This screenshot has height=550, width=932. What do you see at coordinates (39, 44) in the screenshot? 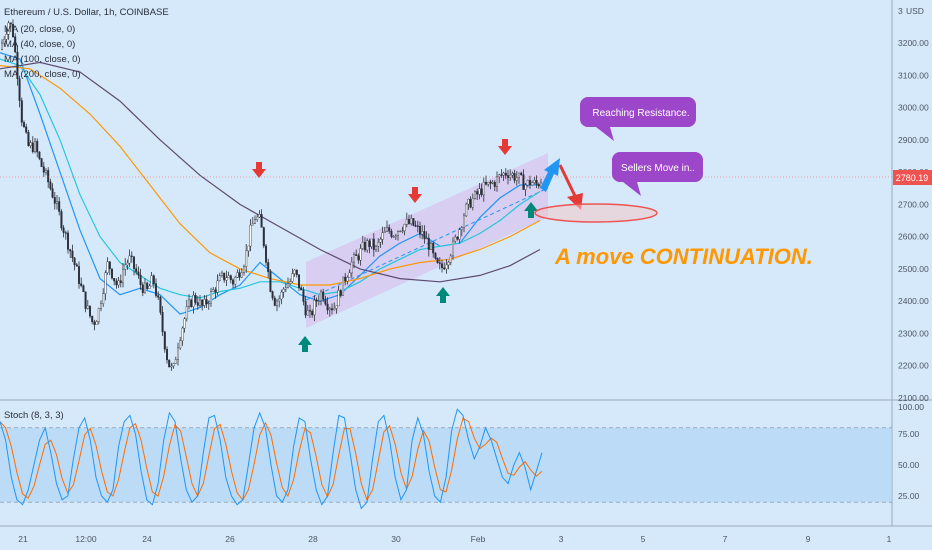
I see `indicator-ma40-label: MA (40, close, 0)` at bounding box center [39, 44].